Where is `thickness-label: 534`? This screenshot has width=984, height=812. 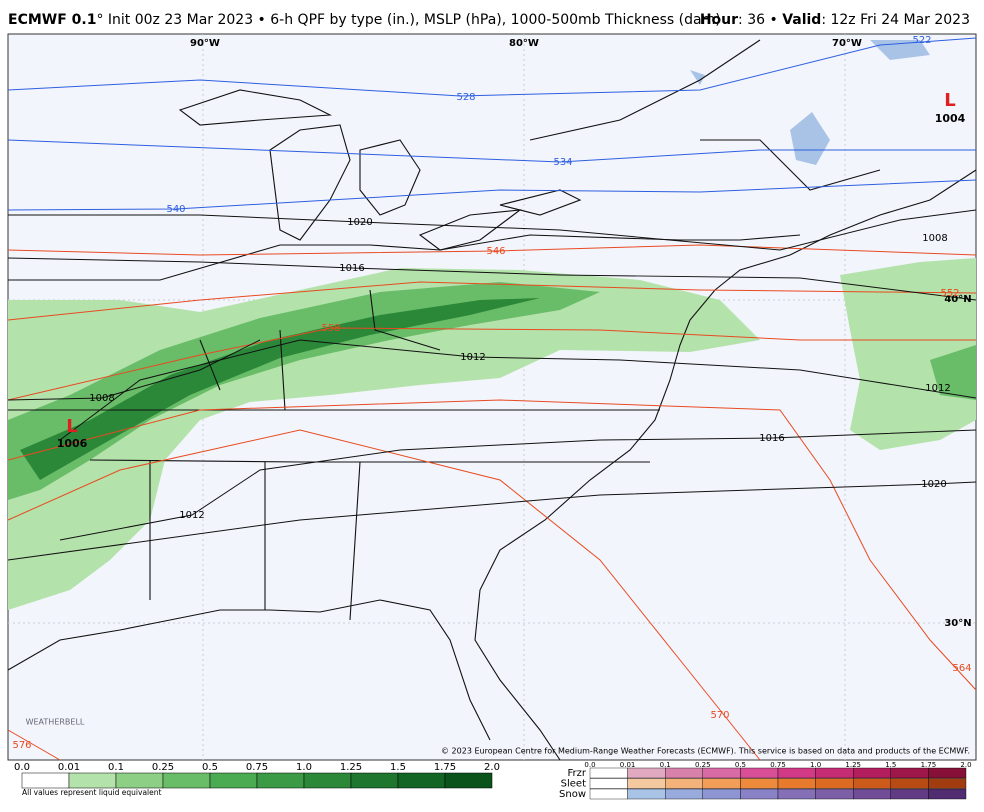
thickness-label: 534 is located at coordinates (562, 162).